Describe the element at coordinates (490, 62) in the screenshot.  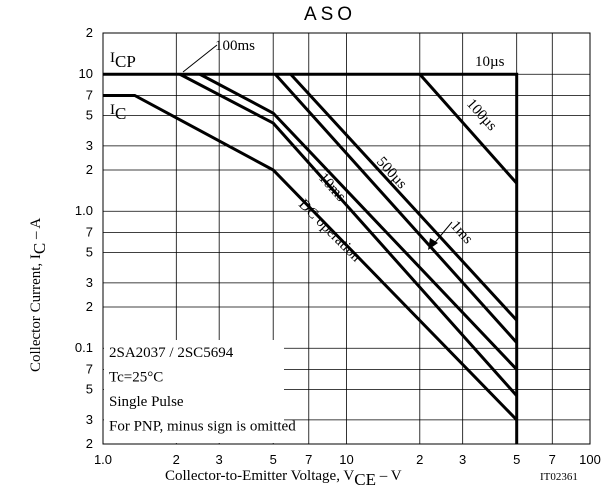
I see `pulse-label: 10µs` at that location.